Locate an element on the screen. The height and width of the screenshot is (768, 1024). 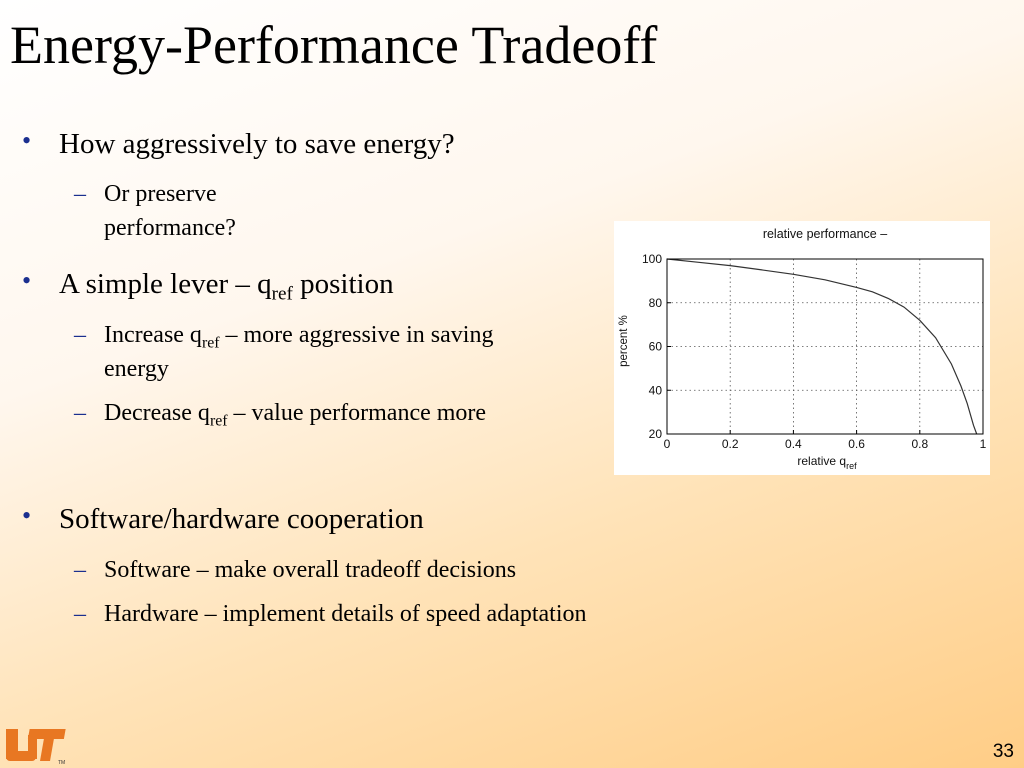
logo-t-bar is located at coordinates (46, 734).